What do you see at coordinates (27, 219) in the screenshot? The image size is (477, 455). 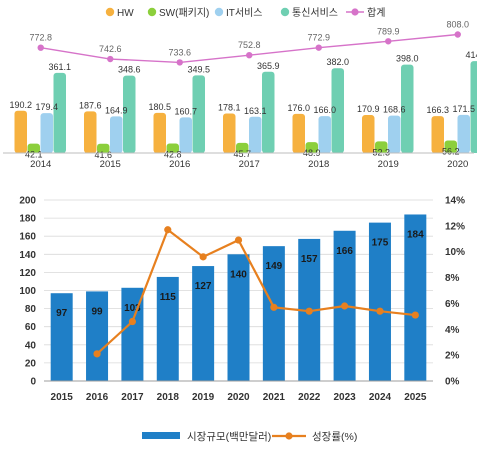 I see `y-tick-180: 180` at bounding box center [27, 219].